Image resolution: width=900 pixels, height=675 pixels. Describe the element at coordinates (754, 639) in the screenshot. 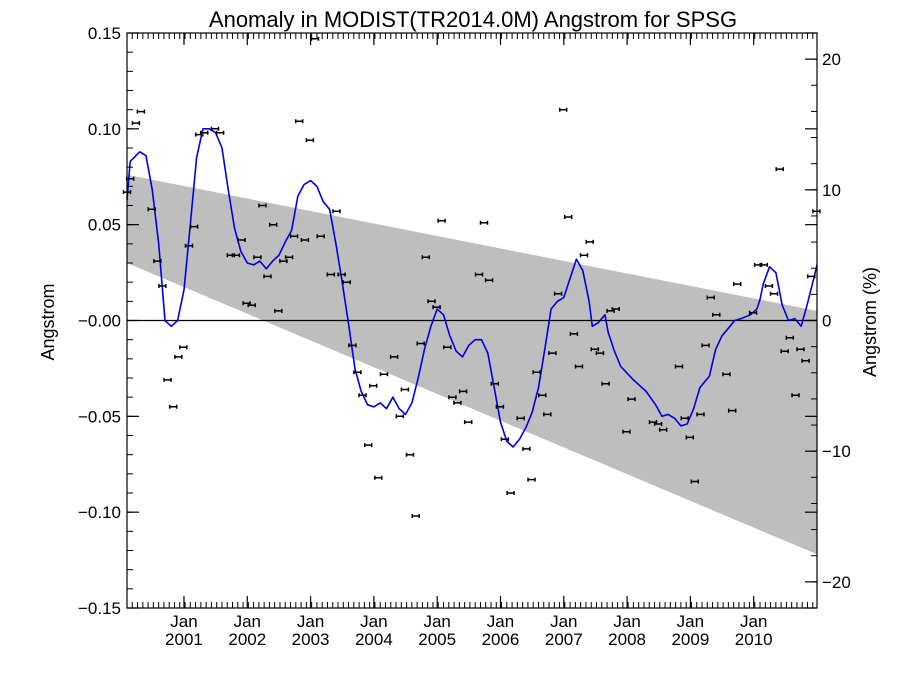

I see `x-tick-year-label: 2010` at that location.